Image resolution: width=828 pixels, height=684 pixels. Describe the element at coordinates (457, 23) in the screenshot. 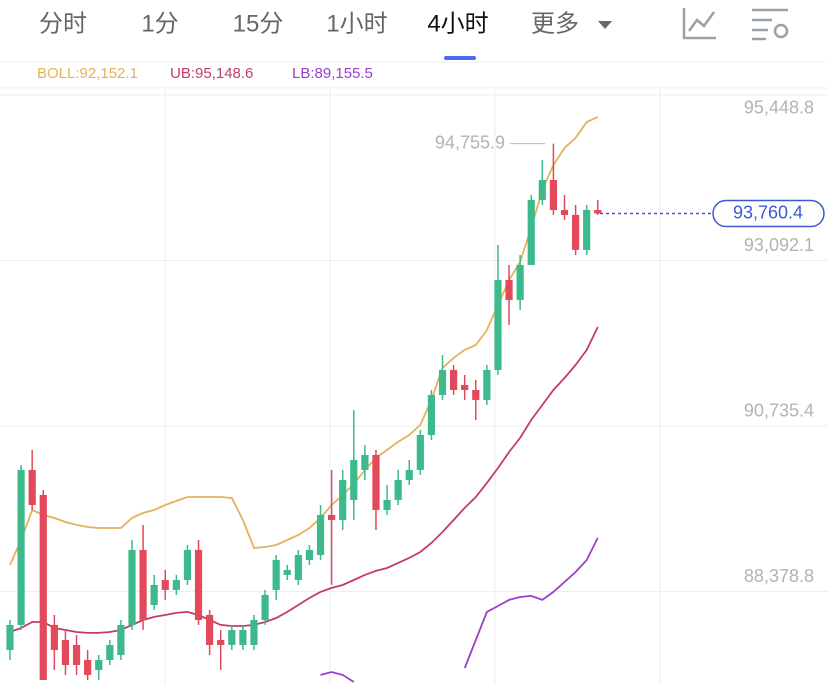

I see `tab: 4小时` at that location.